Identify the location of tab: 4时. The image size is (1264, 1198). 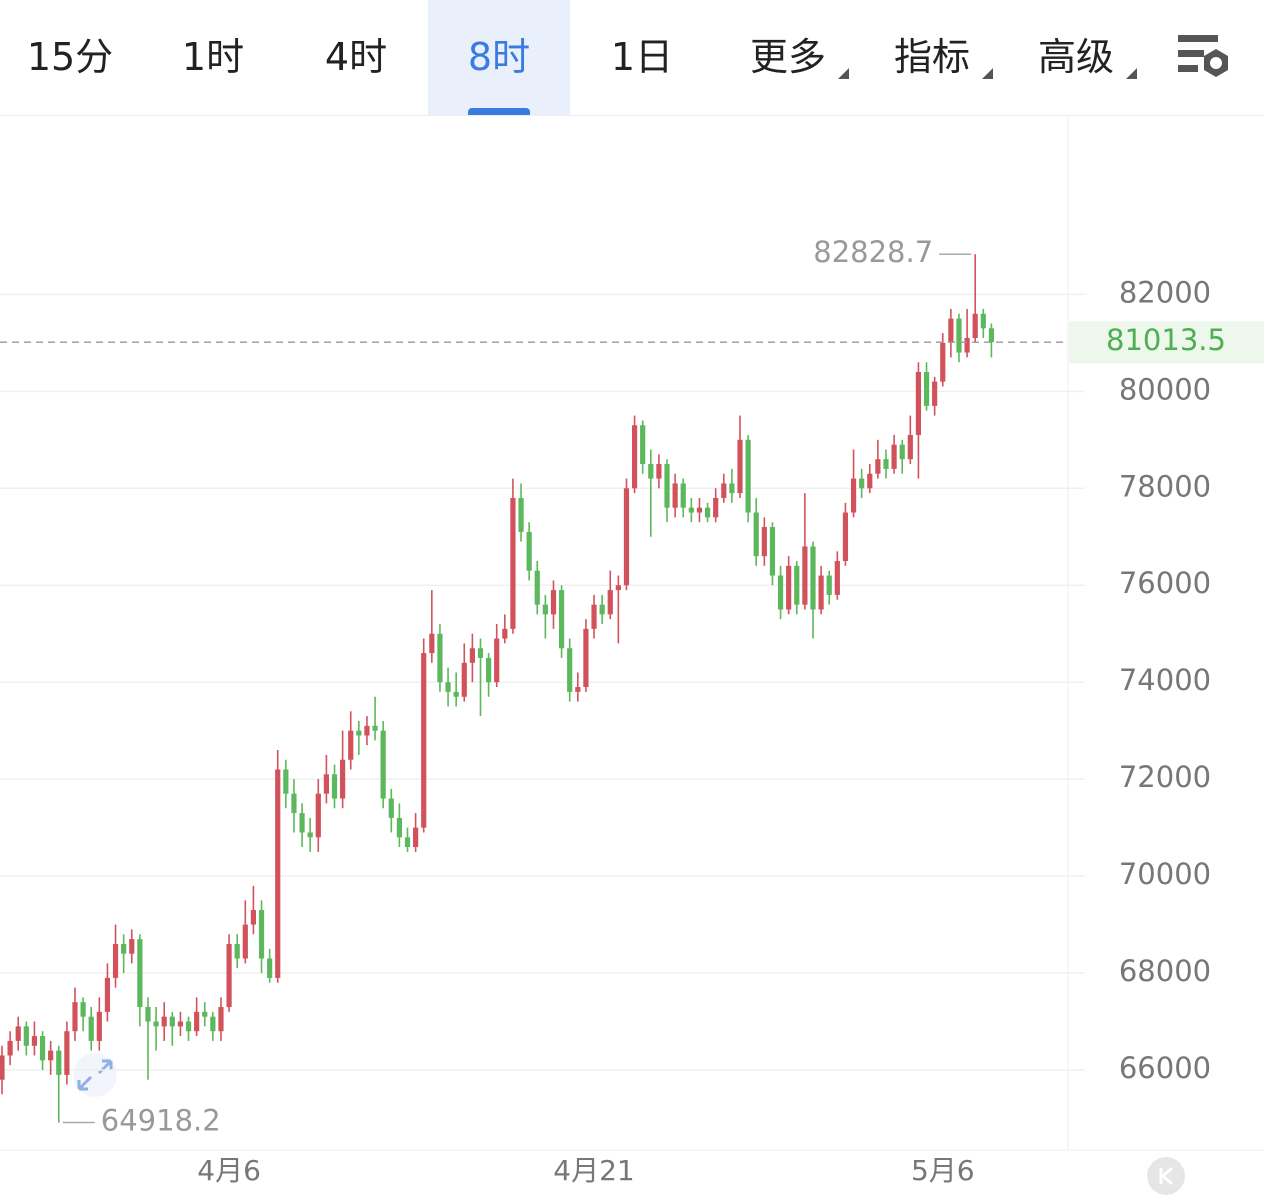
(356, 57).